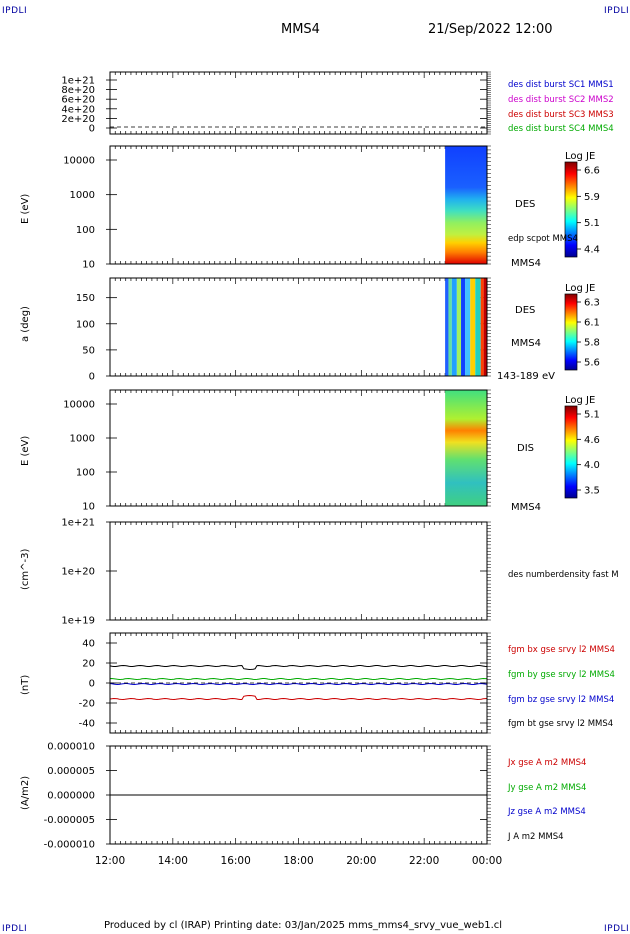 This screenshot has height=934, width=630. I want to click on side-label-dis: DIS, so click(525, 448).